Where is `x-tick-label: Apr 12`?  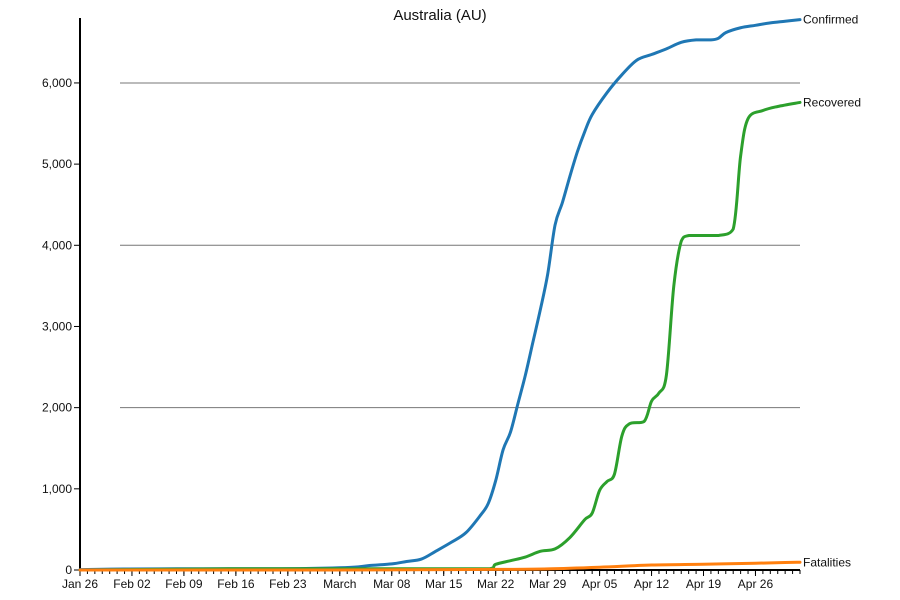 x-tick-label: Apr 12 is located at coordinates (652, 584).